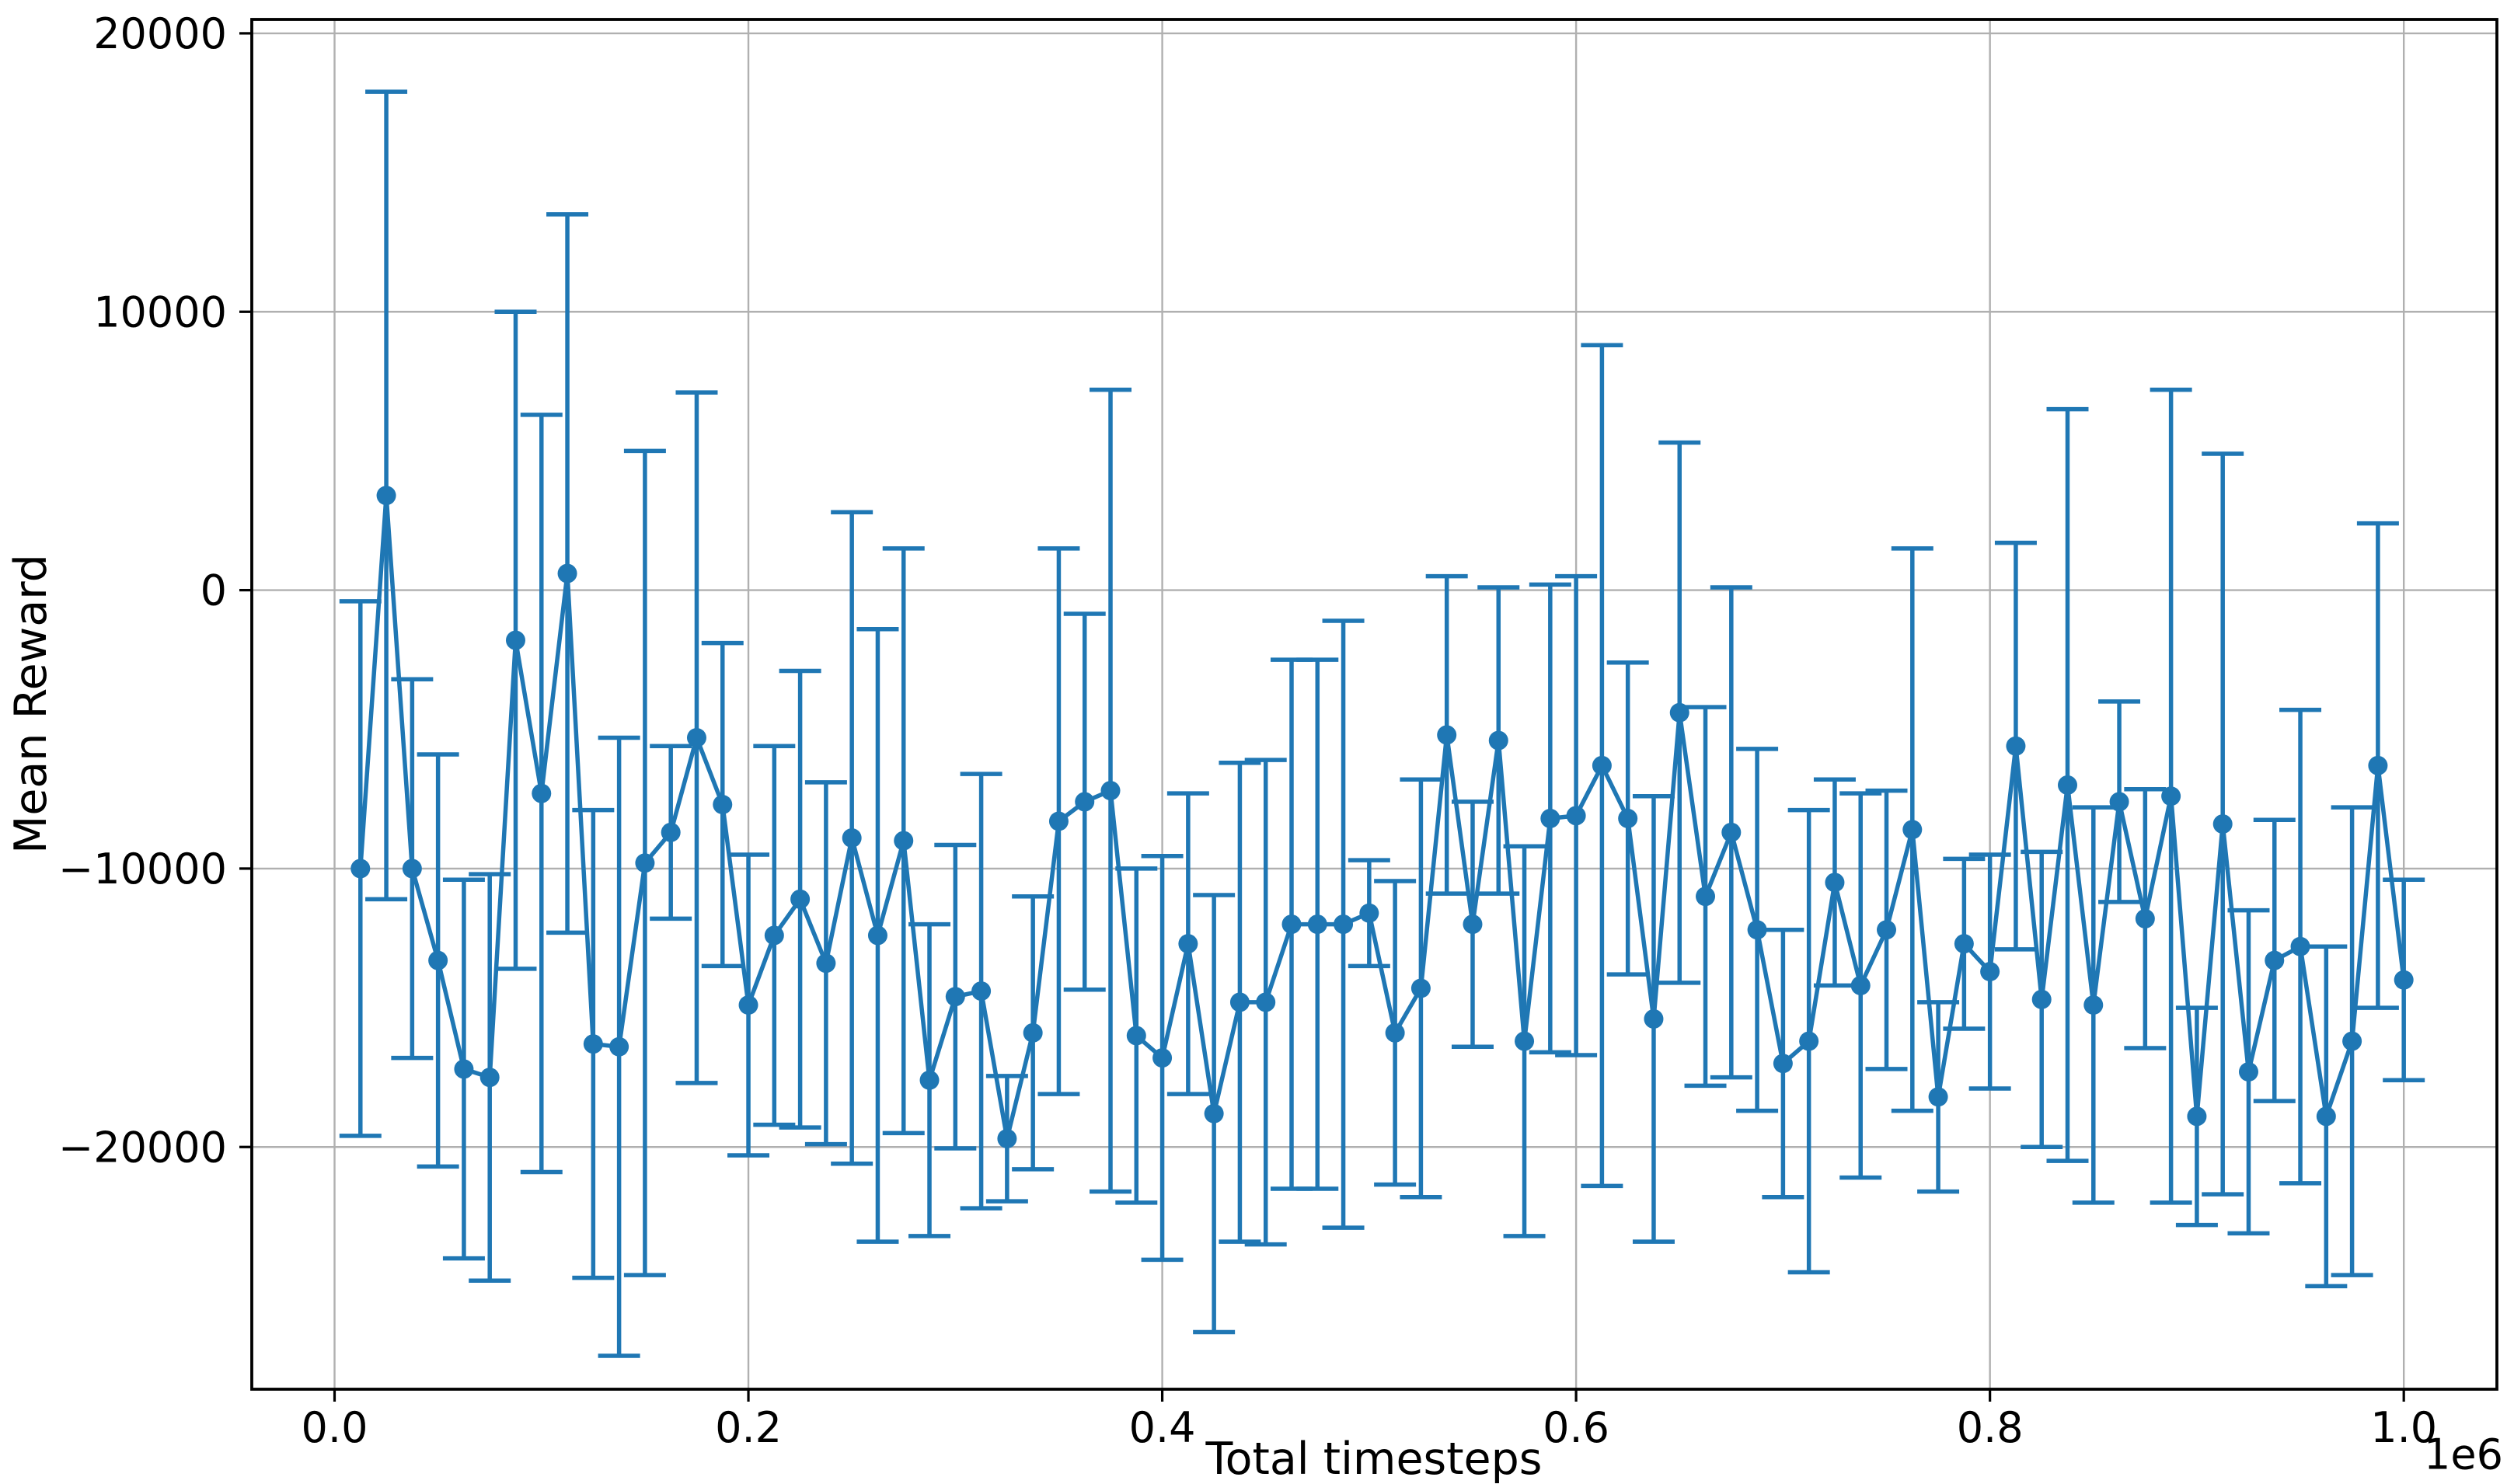  Describe the element at coordinates (160, 311) in the screenshot. I see `y-tick-label: 10000` at that location.